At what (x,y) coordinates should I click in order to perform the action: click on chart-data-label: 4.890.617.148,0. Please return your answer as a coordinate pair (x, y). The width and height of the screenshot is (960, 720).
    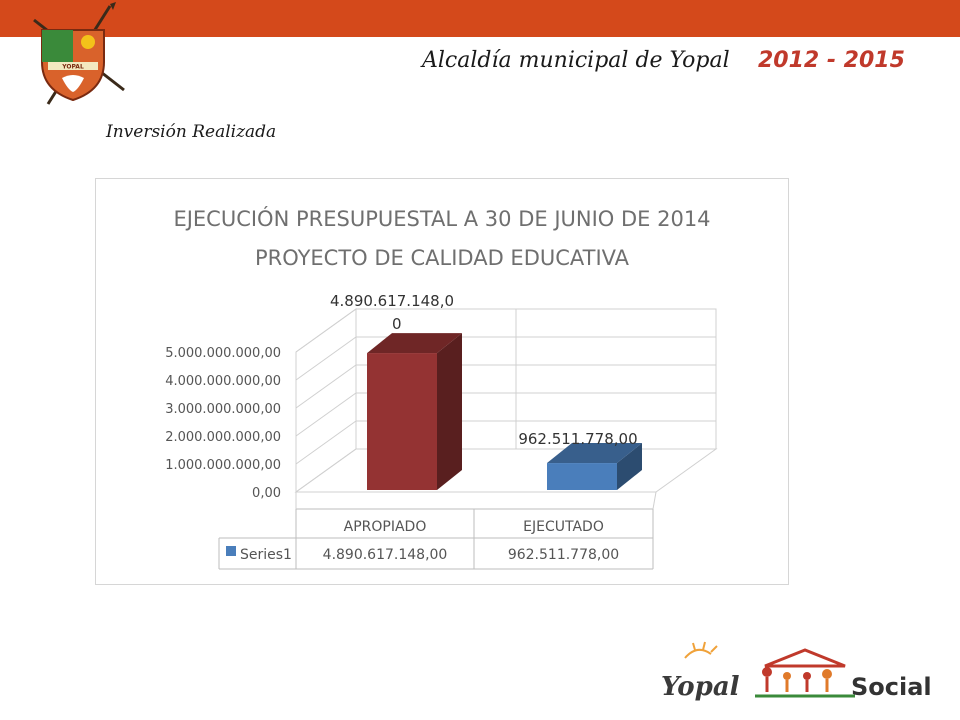
    Looking at the image, I should click on (392, 301).